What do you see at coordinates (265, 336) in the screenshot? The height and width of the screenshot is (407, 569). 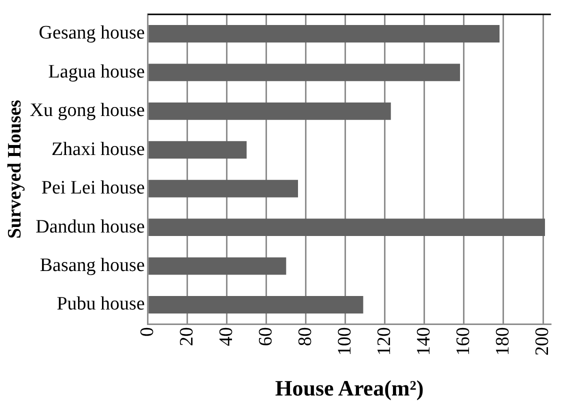 I see `x-tick-label: 60` at bounding box center [265, 336].